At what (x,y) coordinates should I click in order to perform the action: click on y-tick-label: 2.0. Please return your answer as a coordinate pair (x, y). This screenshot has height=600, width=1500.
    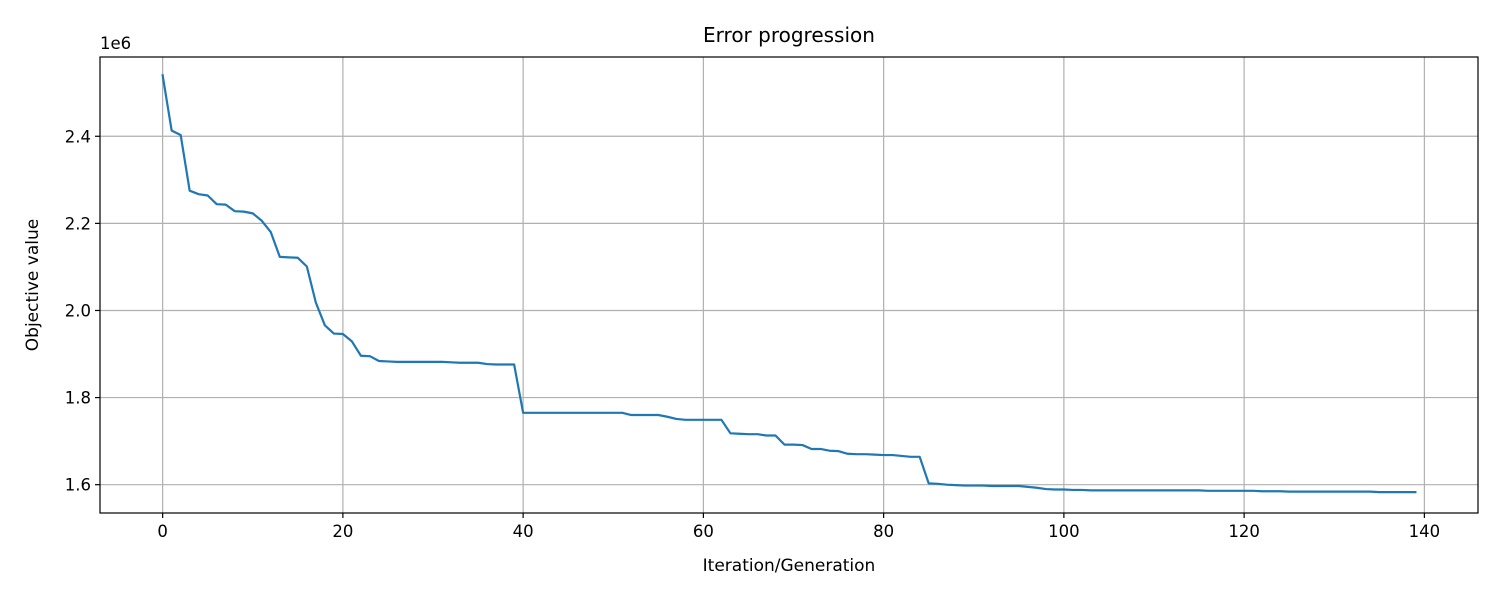
    Looking at the image, I should click on (78, 310).